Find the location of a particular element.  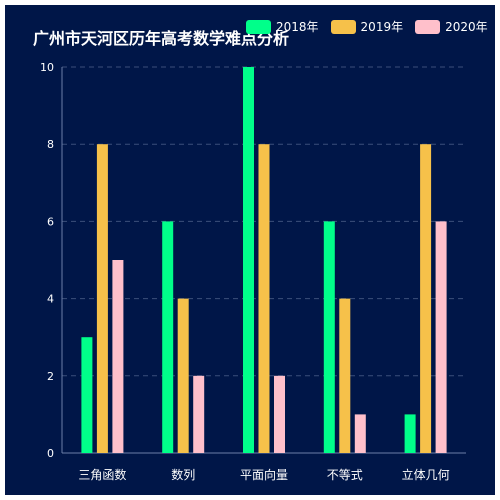

bar-2019年-不等式 is located at coordinates (345, 375).